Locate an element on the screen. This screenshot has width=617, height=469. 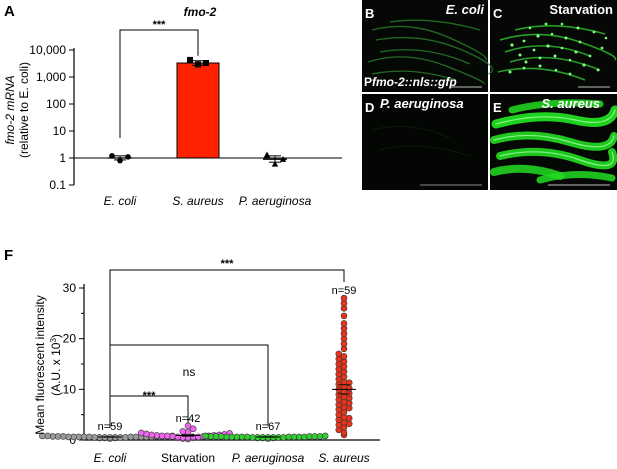
micrograph-b-worms is located at coordinates (430, 52).